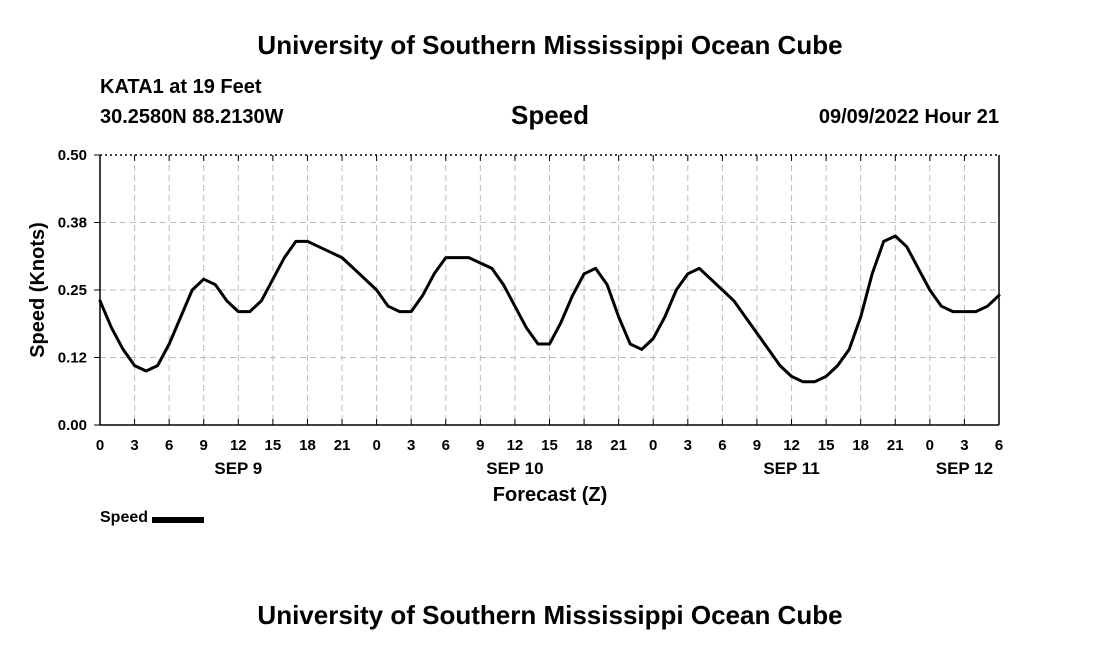 This screenshot has height=650, width=1100. Describe the element at coordinates (791, 468) in the screenshot. I see `date-label: SEP 11` at that location.